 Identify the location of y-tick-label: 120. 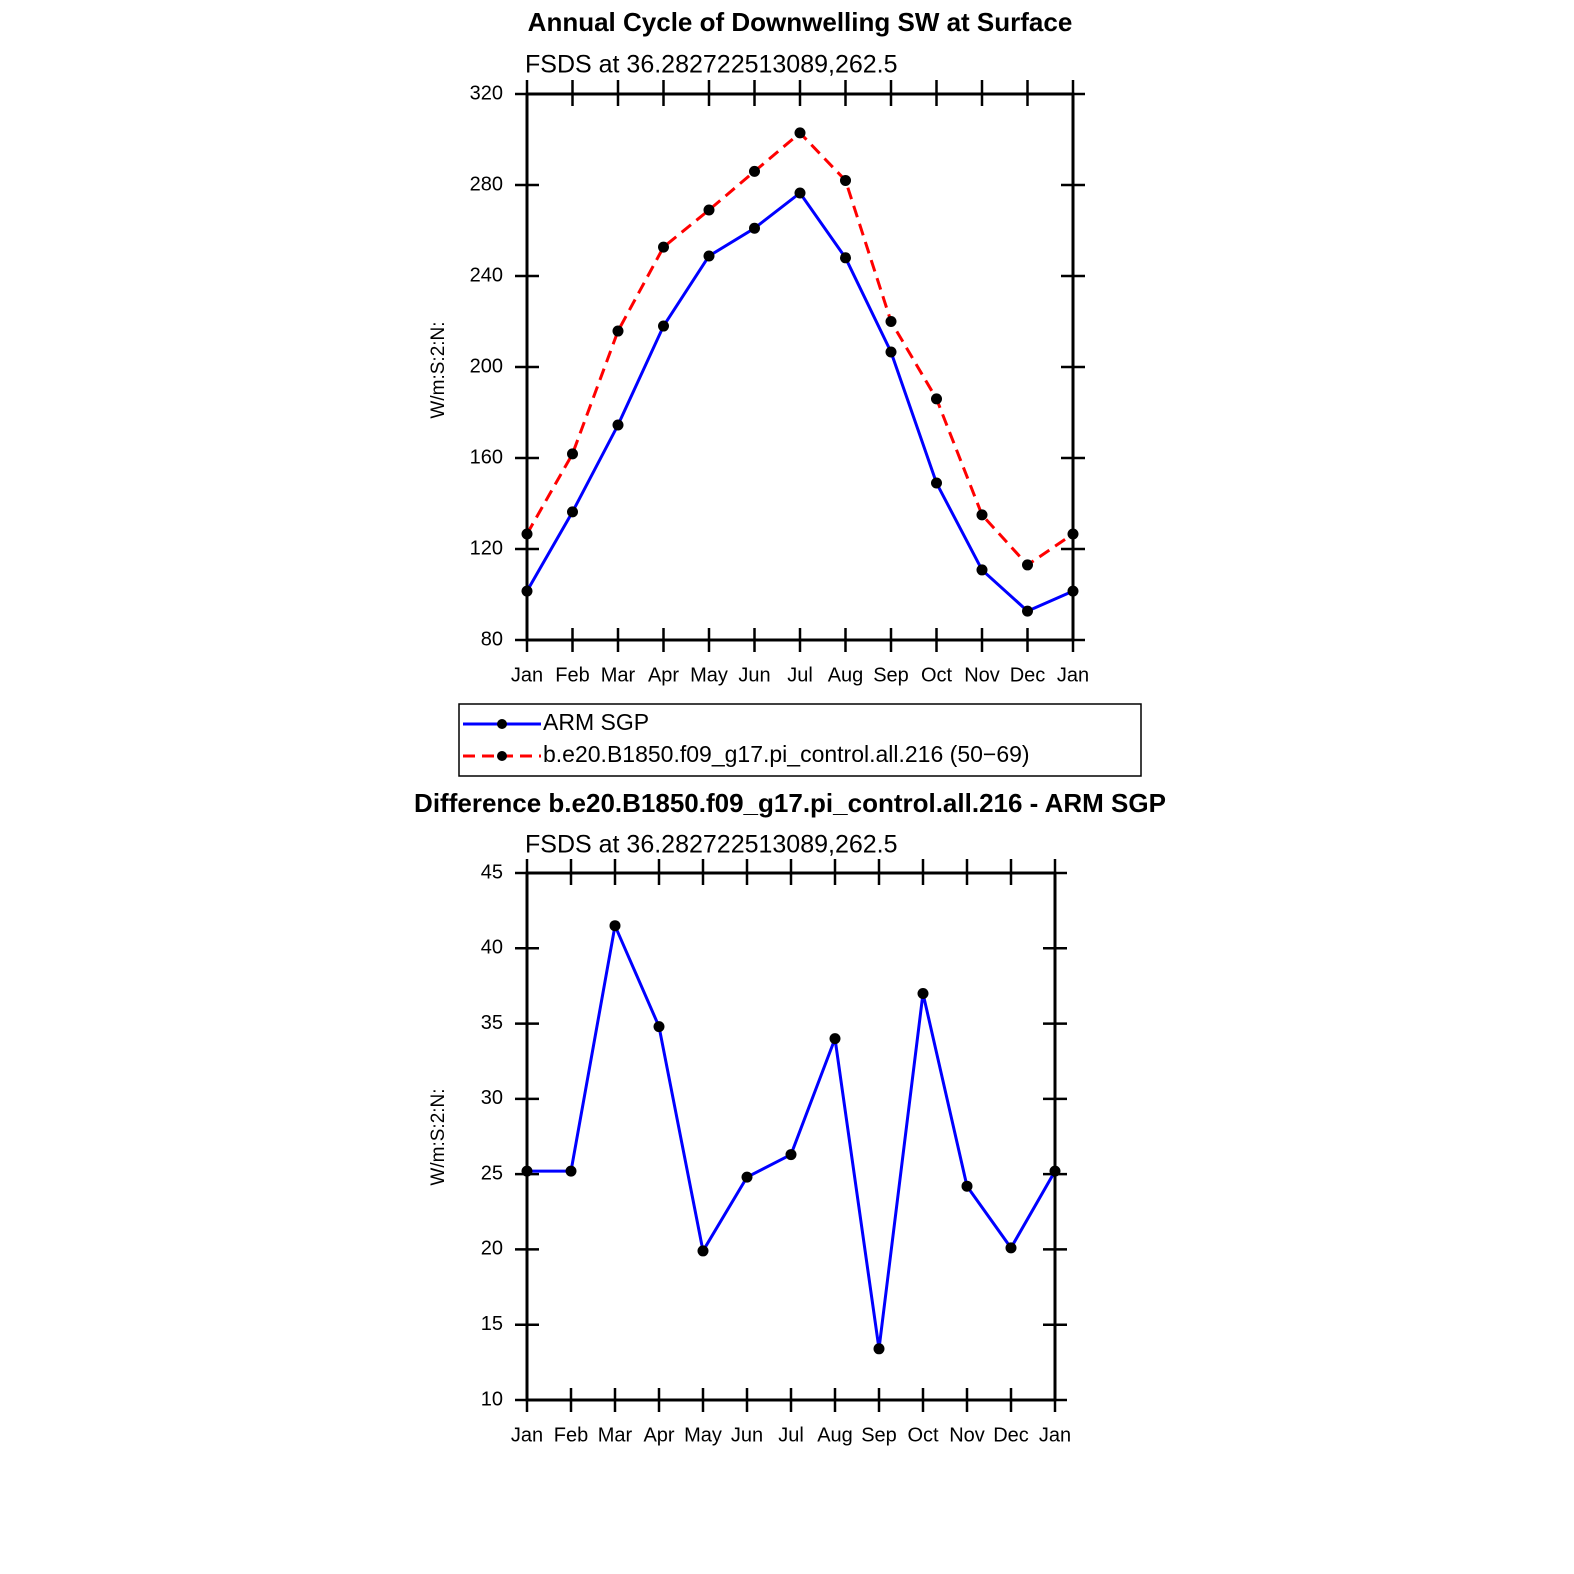
(486, 548).